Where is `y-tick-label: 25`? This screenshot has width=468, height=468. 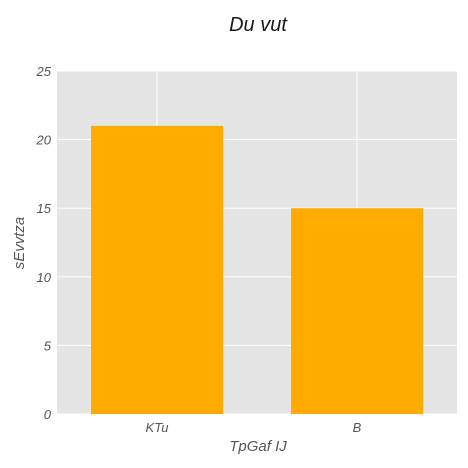 y-tick-label: 25 is located at coordinates (44, 71).